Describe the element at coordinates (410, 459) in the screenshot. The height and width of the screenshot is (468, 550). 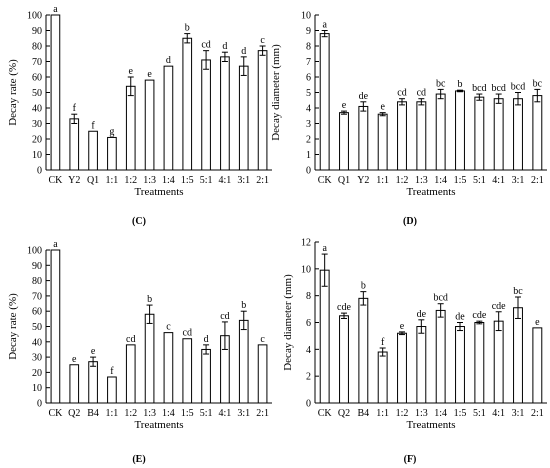
I see `panel-label: (F)` at that location.